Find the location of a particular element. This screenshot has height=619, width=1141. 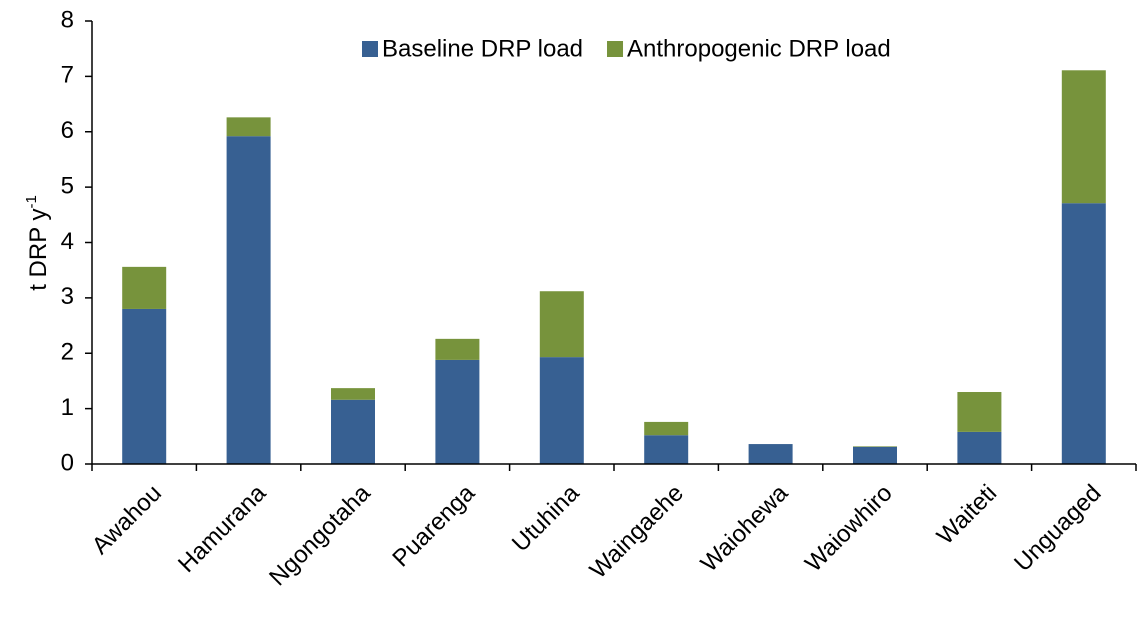

x-tick-label: Ngongotaha is located at coordinates (320, 535).